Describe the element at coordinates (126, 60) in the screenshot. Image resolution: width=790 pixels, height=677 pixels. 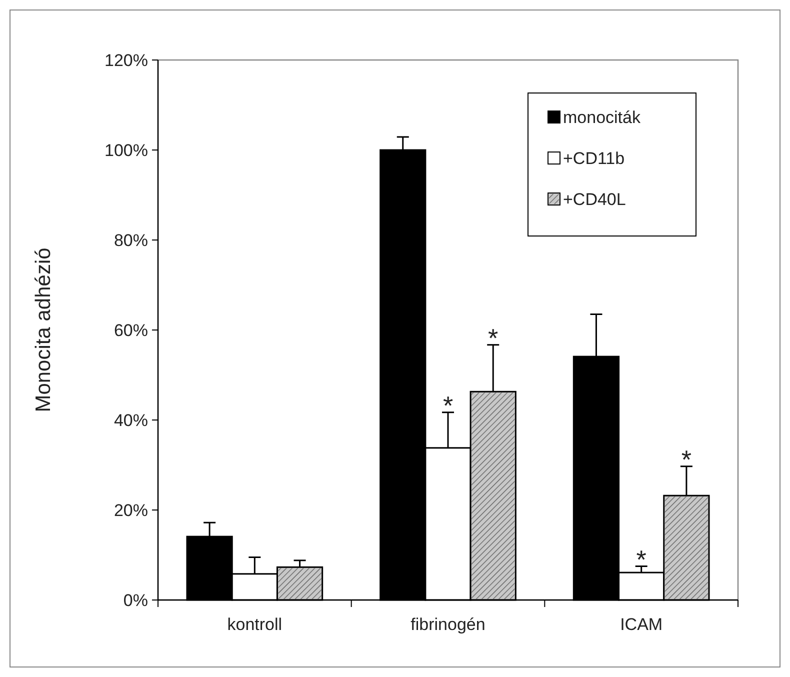
I see `y-tick-label: 120%` at that location.